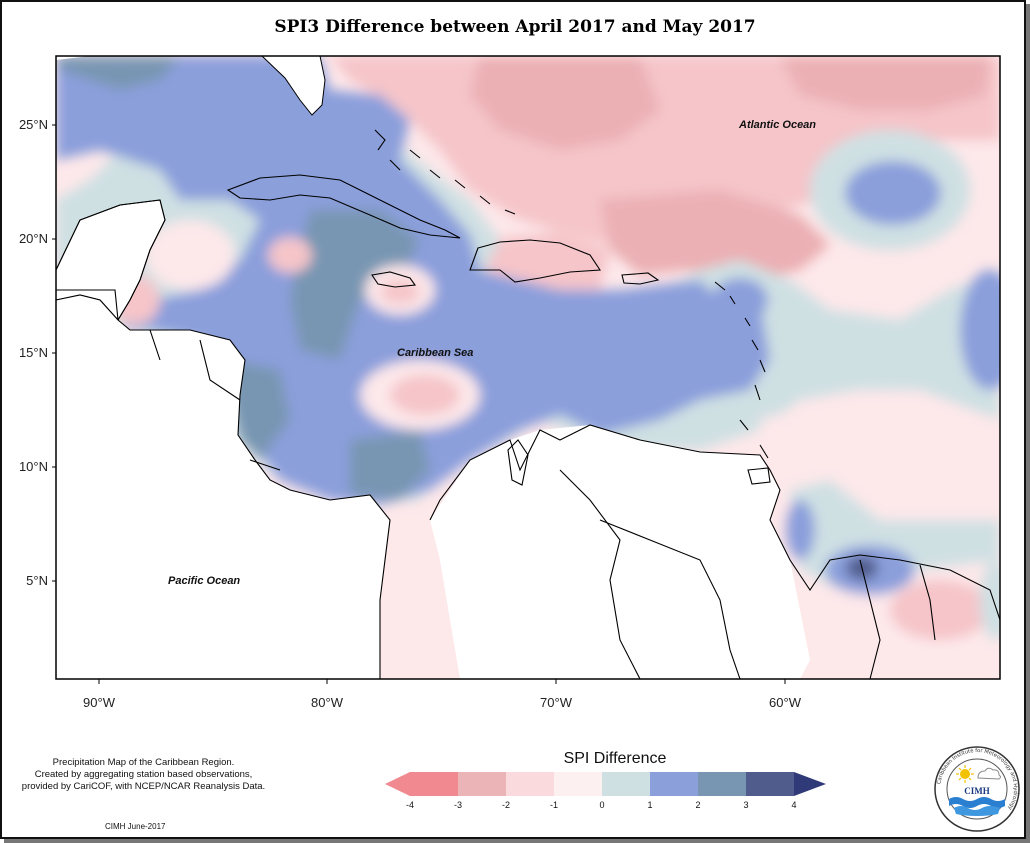 This screenshot has height=843, width=1030. What do you see at coordinates (397, 784) in the screenshot?
I see `legend-arrow-left` at bounding box center [397, 784].